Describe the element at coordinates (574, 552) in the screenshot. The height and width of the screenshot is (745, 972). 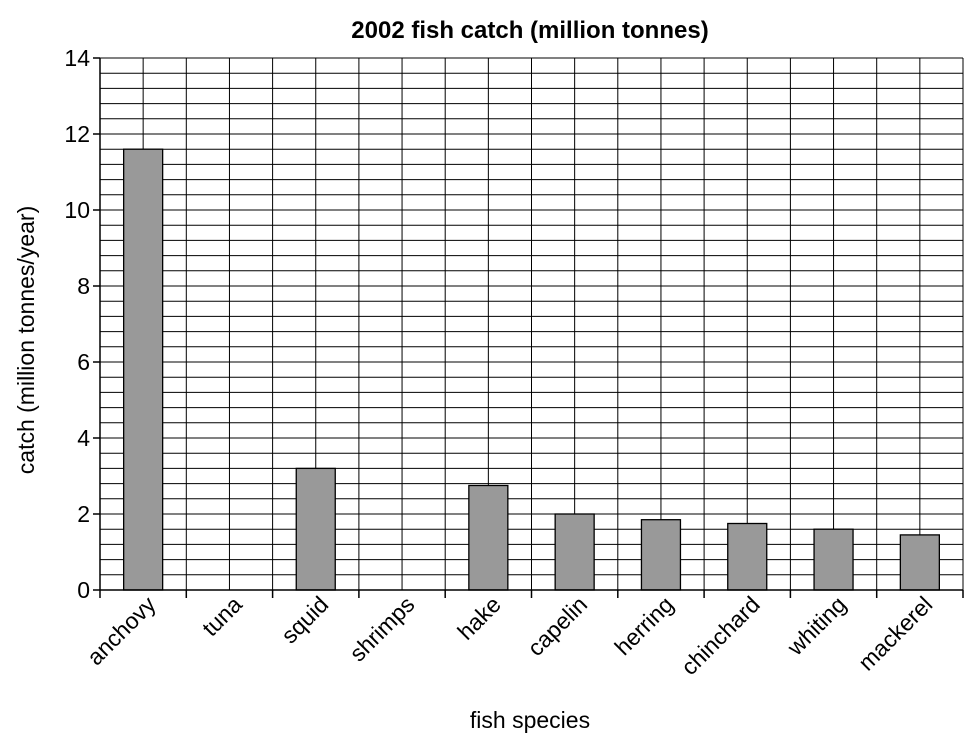
I see `bar-capelin` at that location.